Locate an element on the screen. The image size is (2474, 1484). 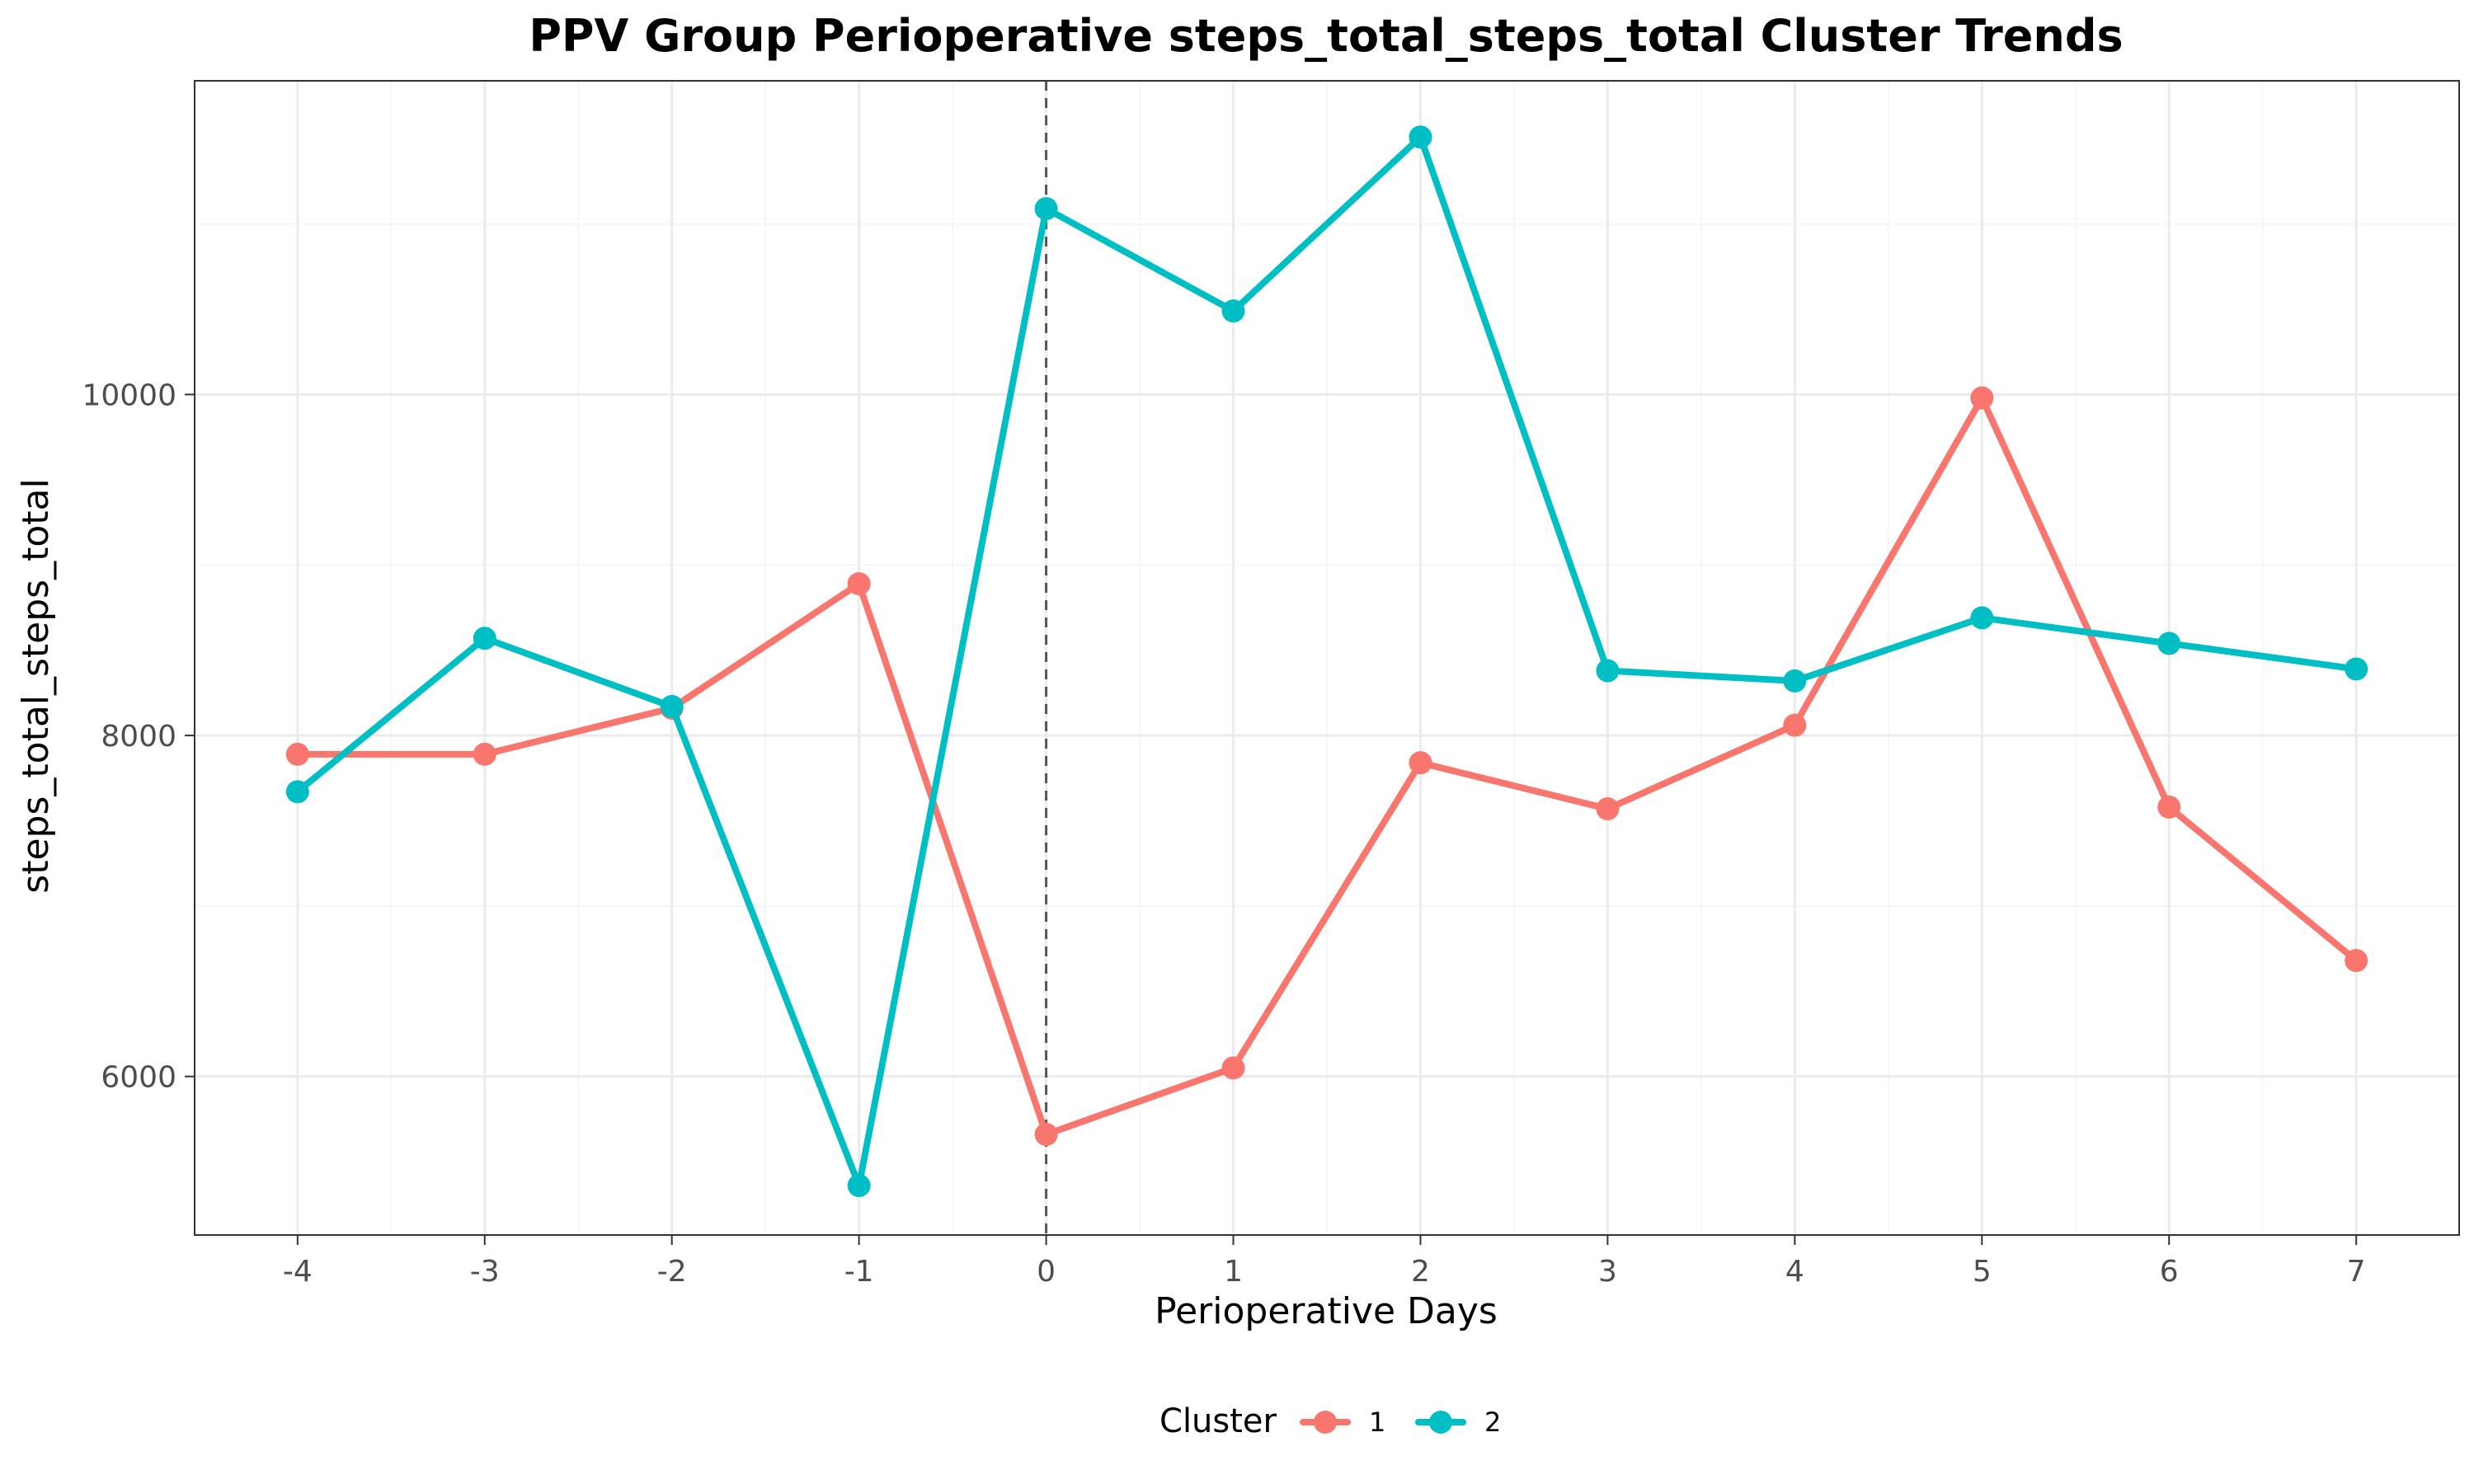
x-axis-title: Perioperative Days is located at coordinates (1326, 1311).